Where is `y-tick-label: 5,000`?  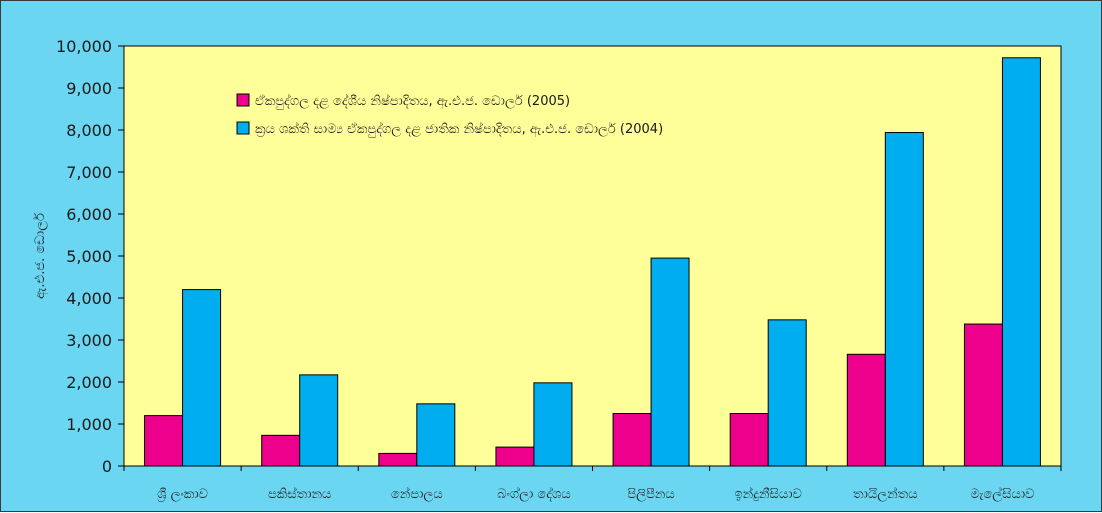 y-tick-label: 5,000 is located at coordinates (89, 256).